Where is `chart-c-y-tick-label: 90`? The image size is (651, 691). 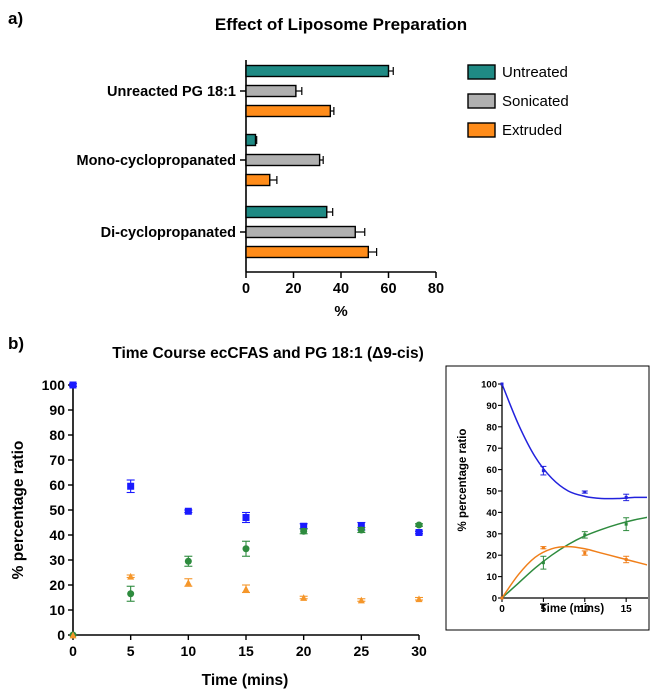 chart-c-y-tick-label: 90 is located at coordinates (491, 406).